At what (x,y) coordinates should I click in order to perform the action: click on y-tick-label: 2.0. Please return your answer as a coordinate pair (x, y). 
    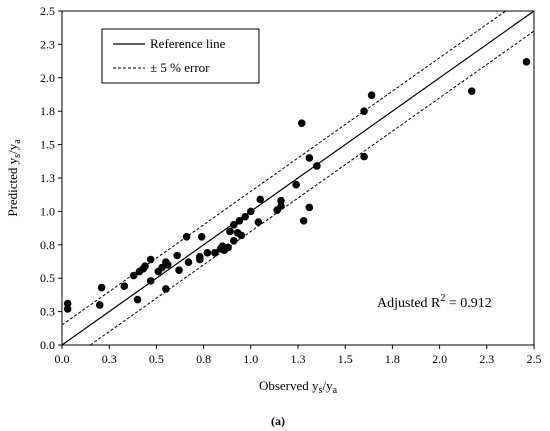
    Looking at the image, I should click on (47, 78).